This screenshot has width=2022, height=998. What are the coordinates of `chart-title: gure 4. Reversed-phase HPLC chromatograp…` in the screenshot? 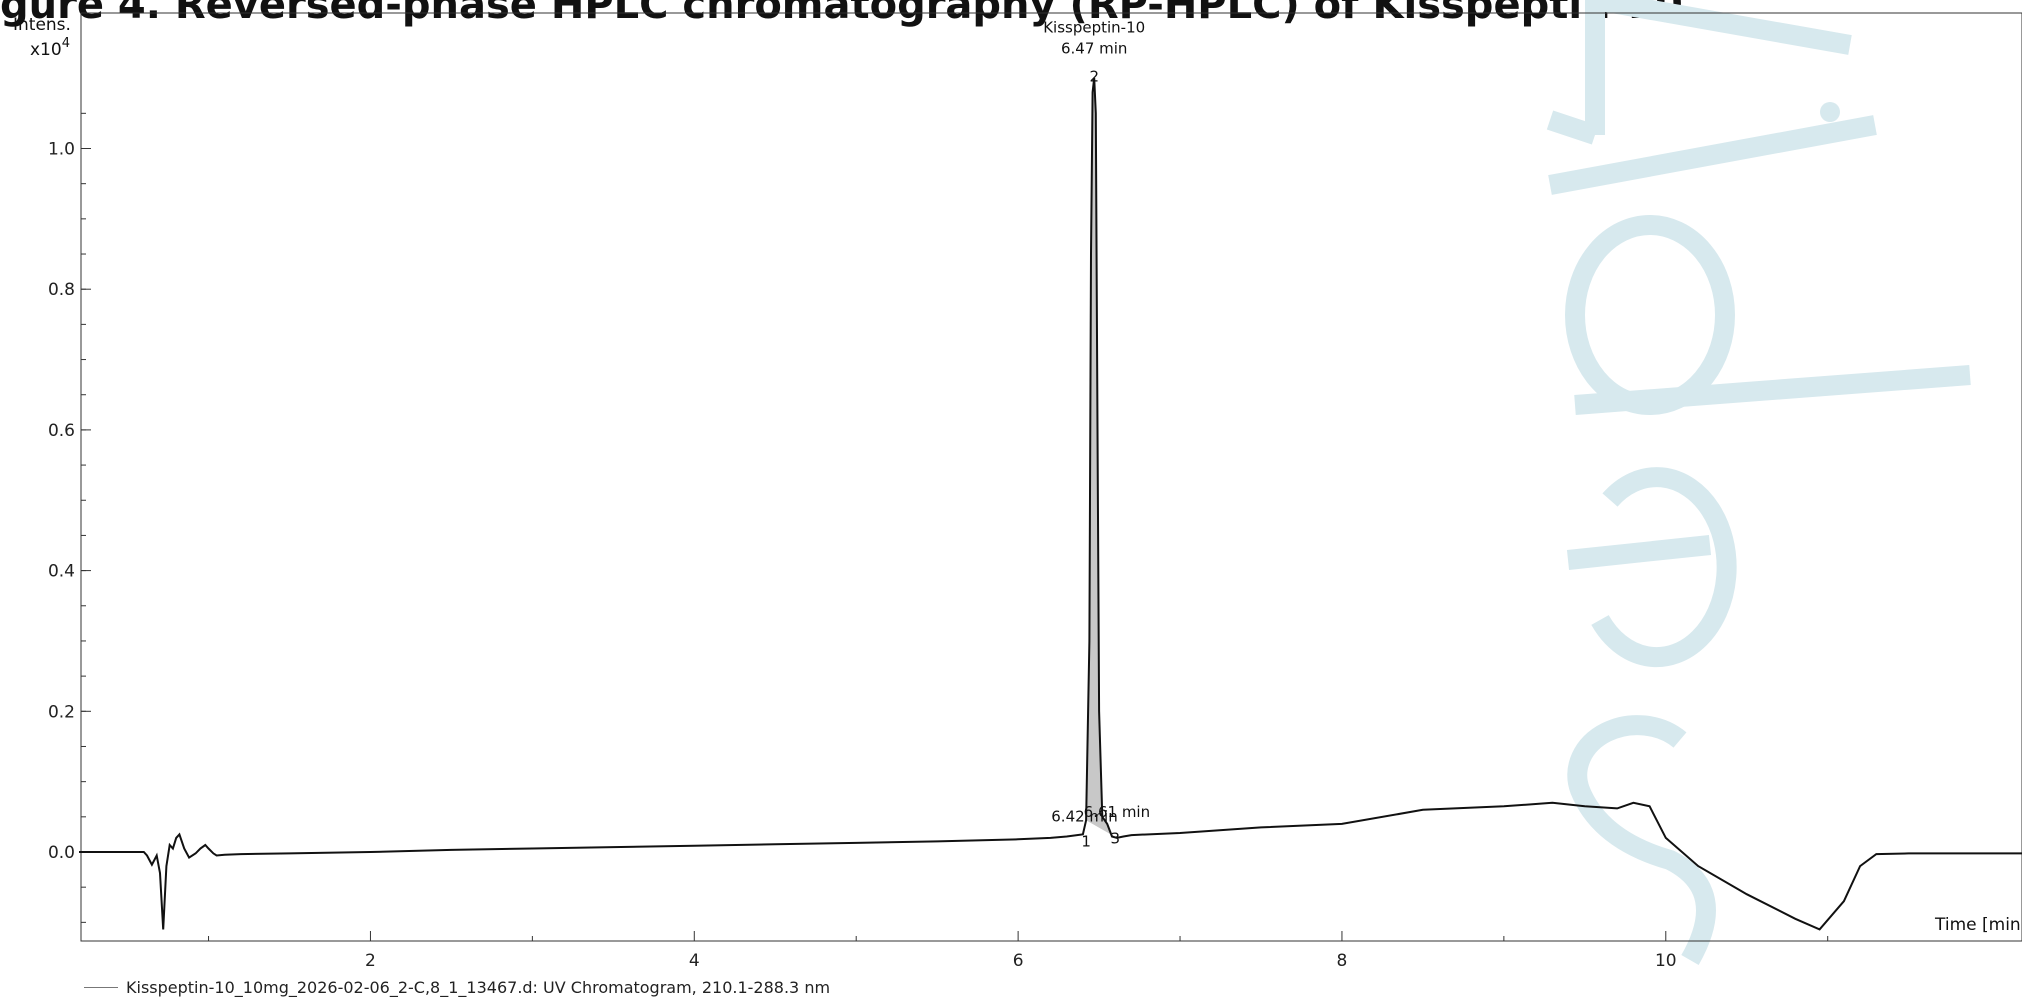 It's located at (841, 14).